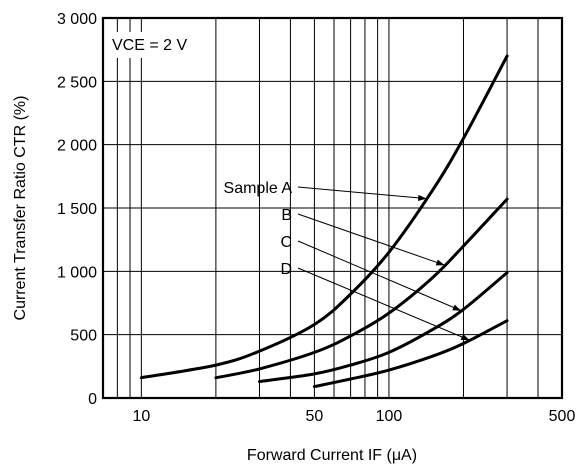 The height and width of the screenshot is (470, 587). I want to click on series-label-sample-a: Sample A, so click(258, 188).